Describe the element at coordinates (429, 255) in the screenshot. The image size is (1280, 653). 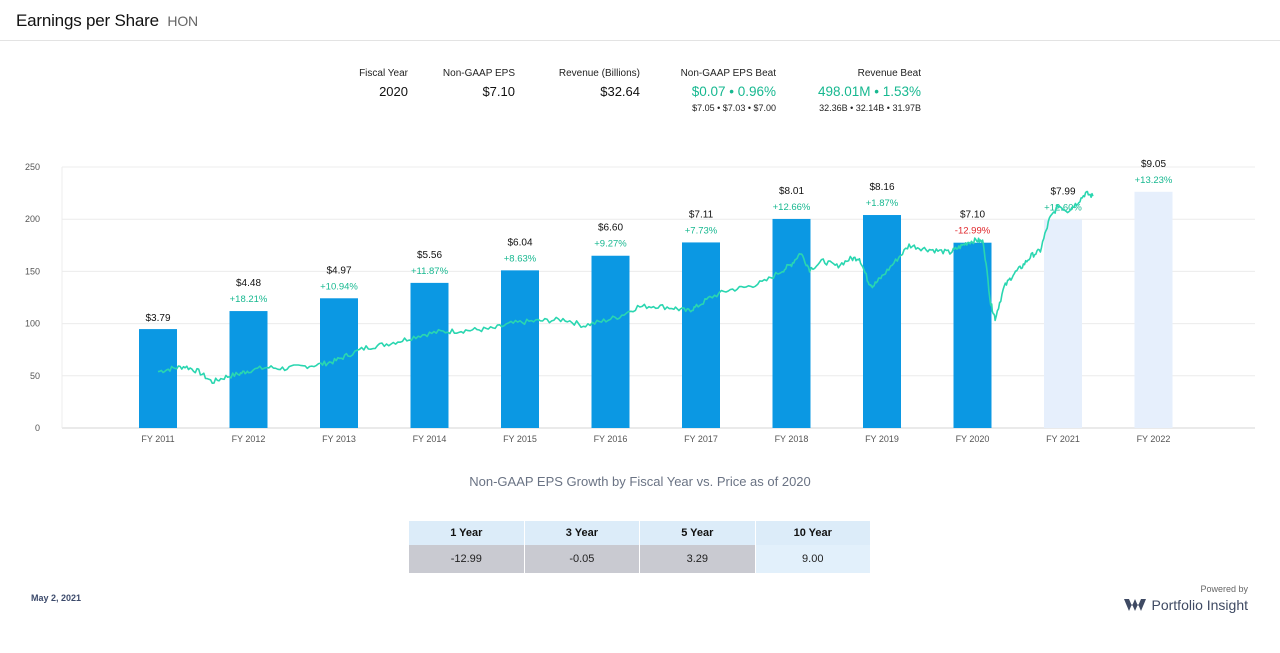
I see `eps-value-label: $5.56` at that location.